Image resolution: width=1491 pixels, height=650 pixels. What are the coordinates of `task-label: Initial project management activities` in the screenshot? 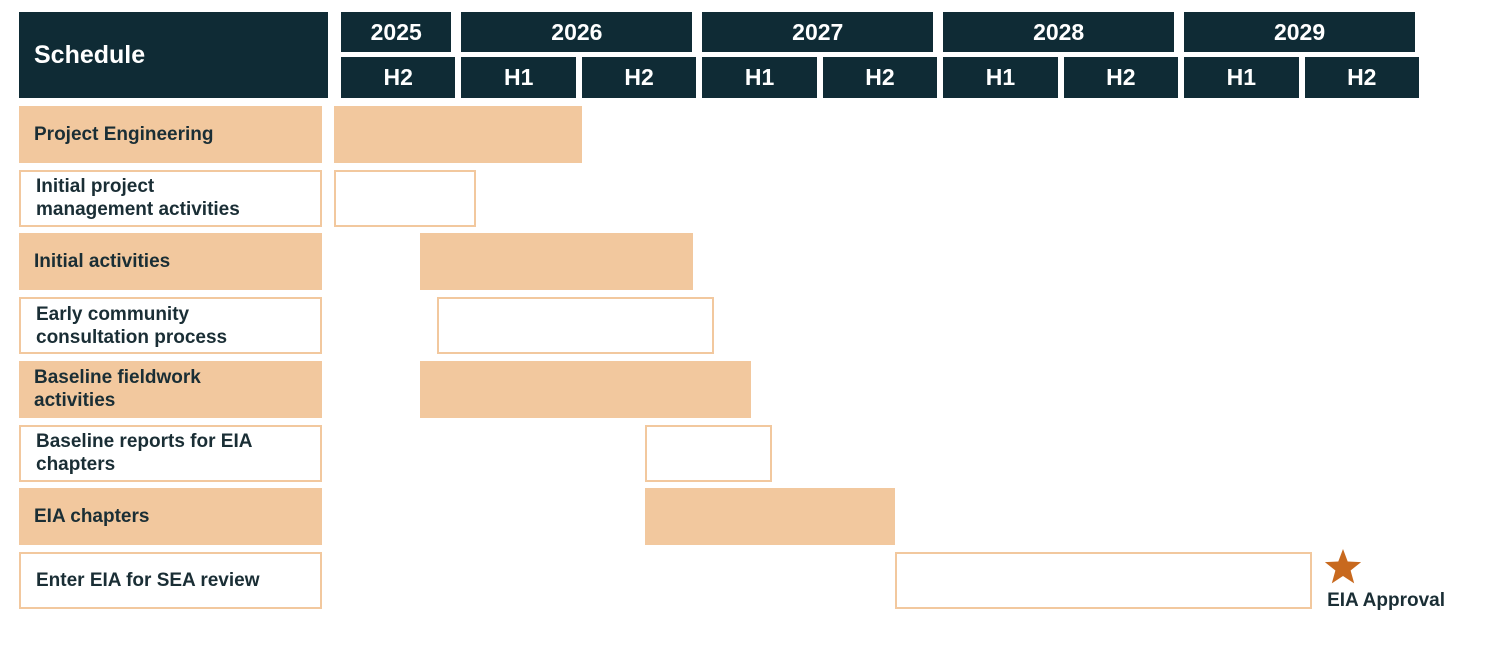 It's located at (170, 198).